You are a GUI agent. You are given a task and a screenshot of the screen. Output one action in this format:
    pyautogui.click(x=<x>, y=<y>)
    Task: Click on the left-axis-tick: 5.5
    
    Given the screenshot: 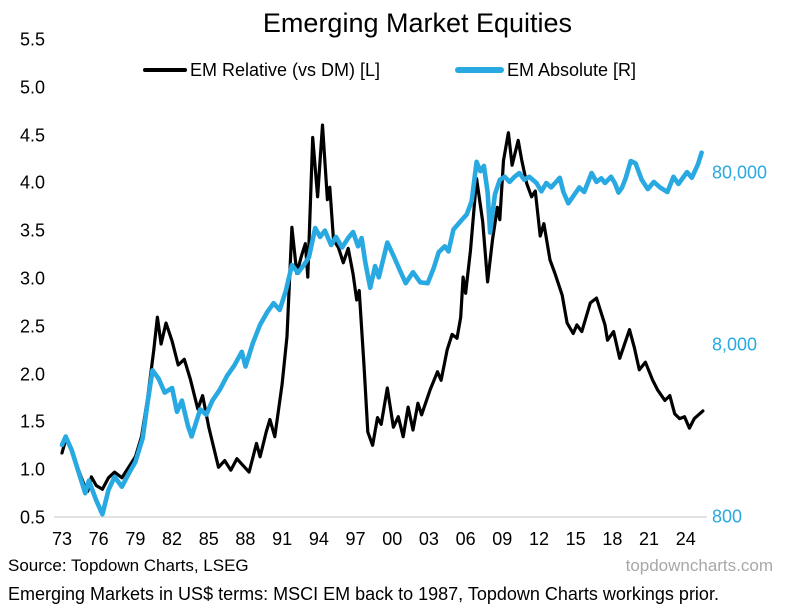 What is the action you would take?
    pyautogui.click(x=32, y=39)
    